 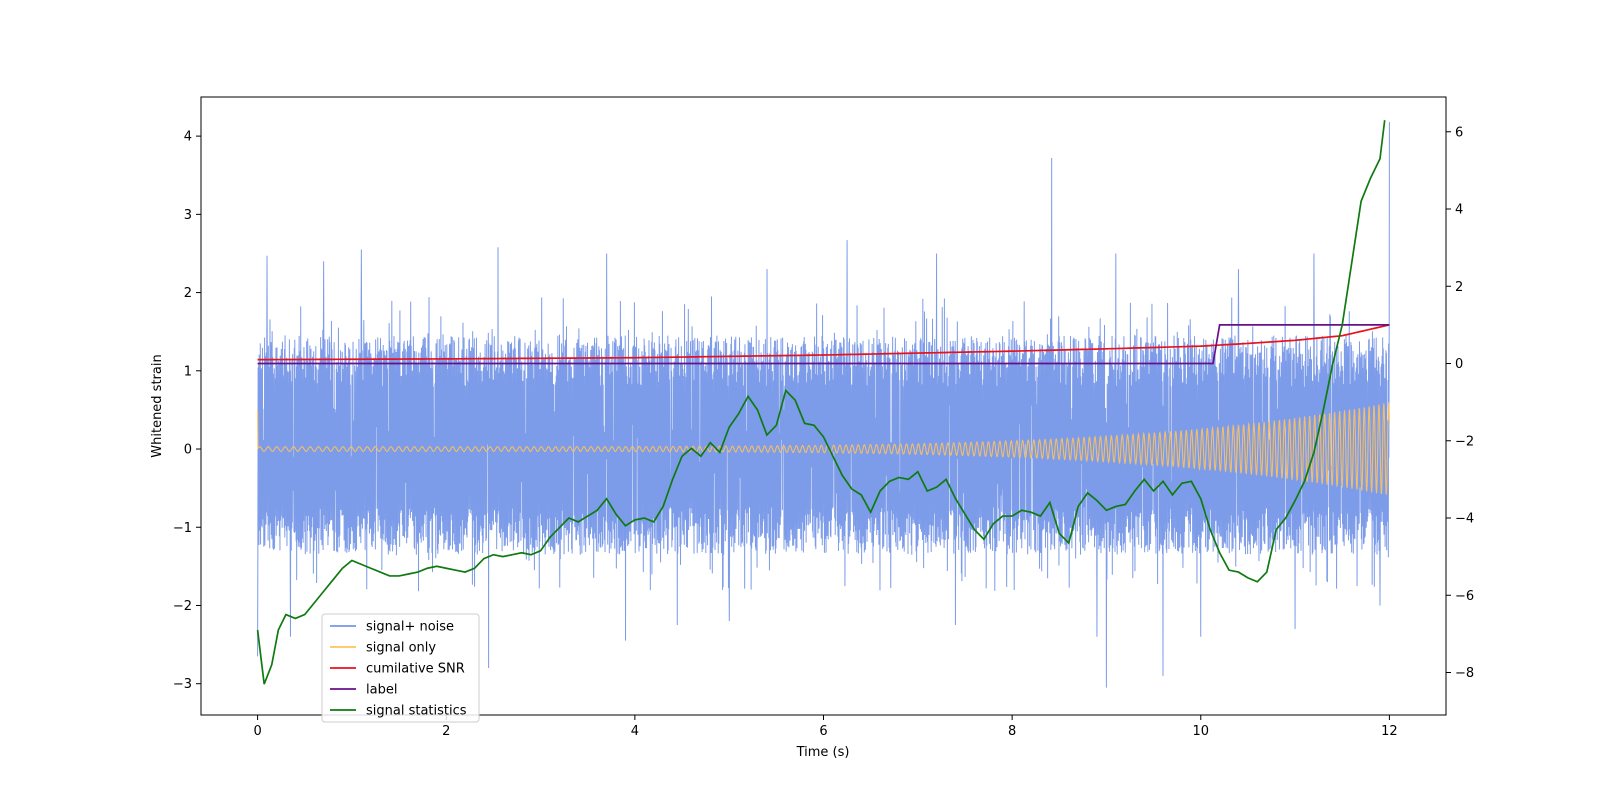 I want to click on x-axis-label: Time (s), so click(x=823, y=752).